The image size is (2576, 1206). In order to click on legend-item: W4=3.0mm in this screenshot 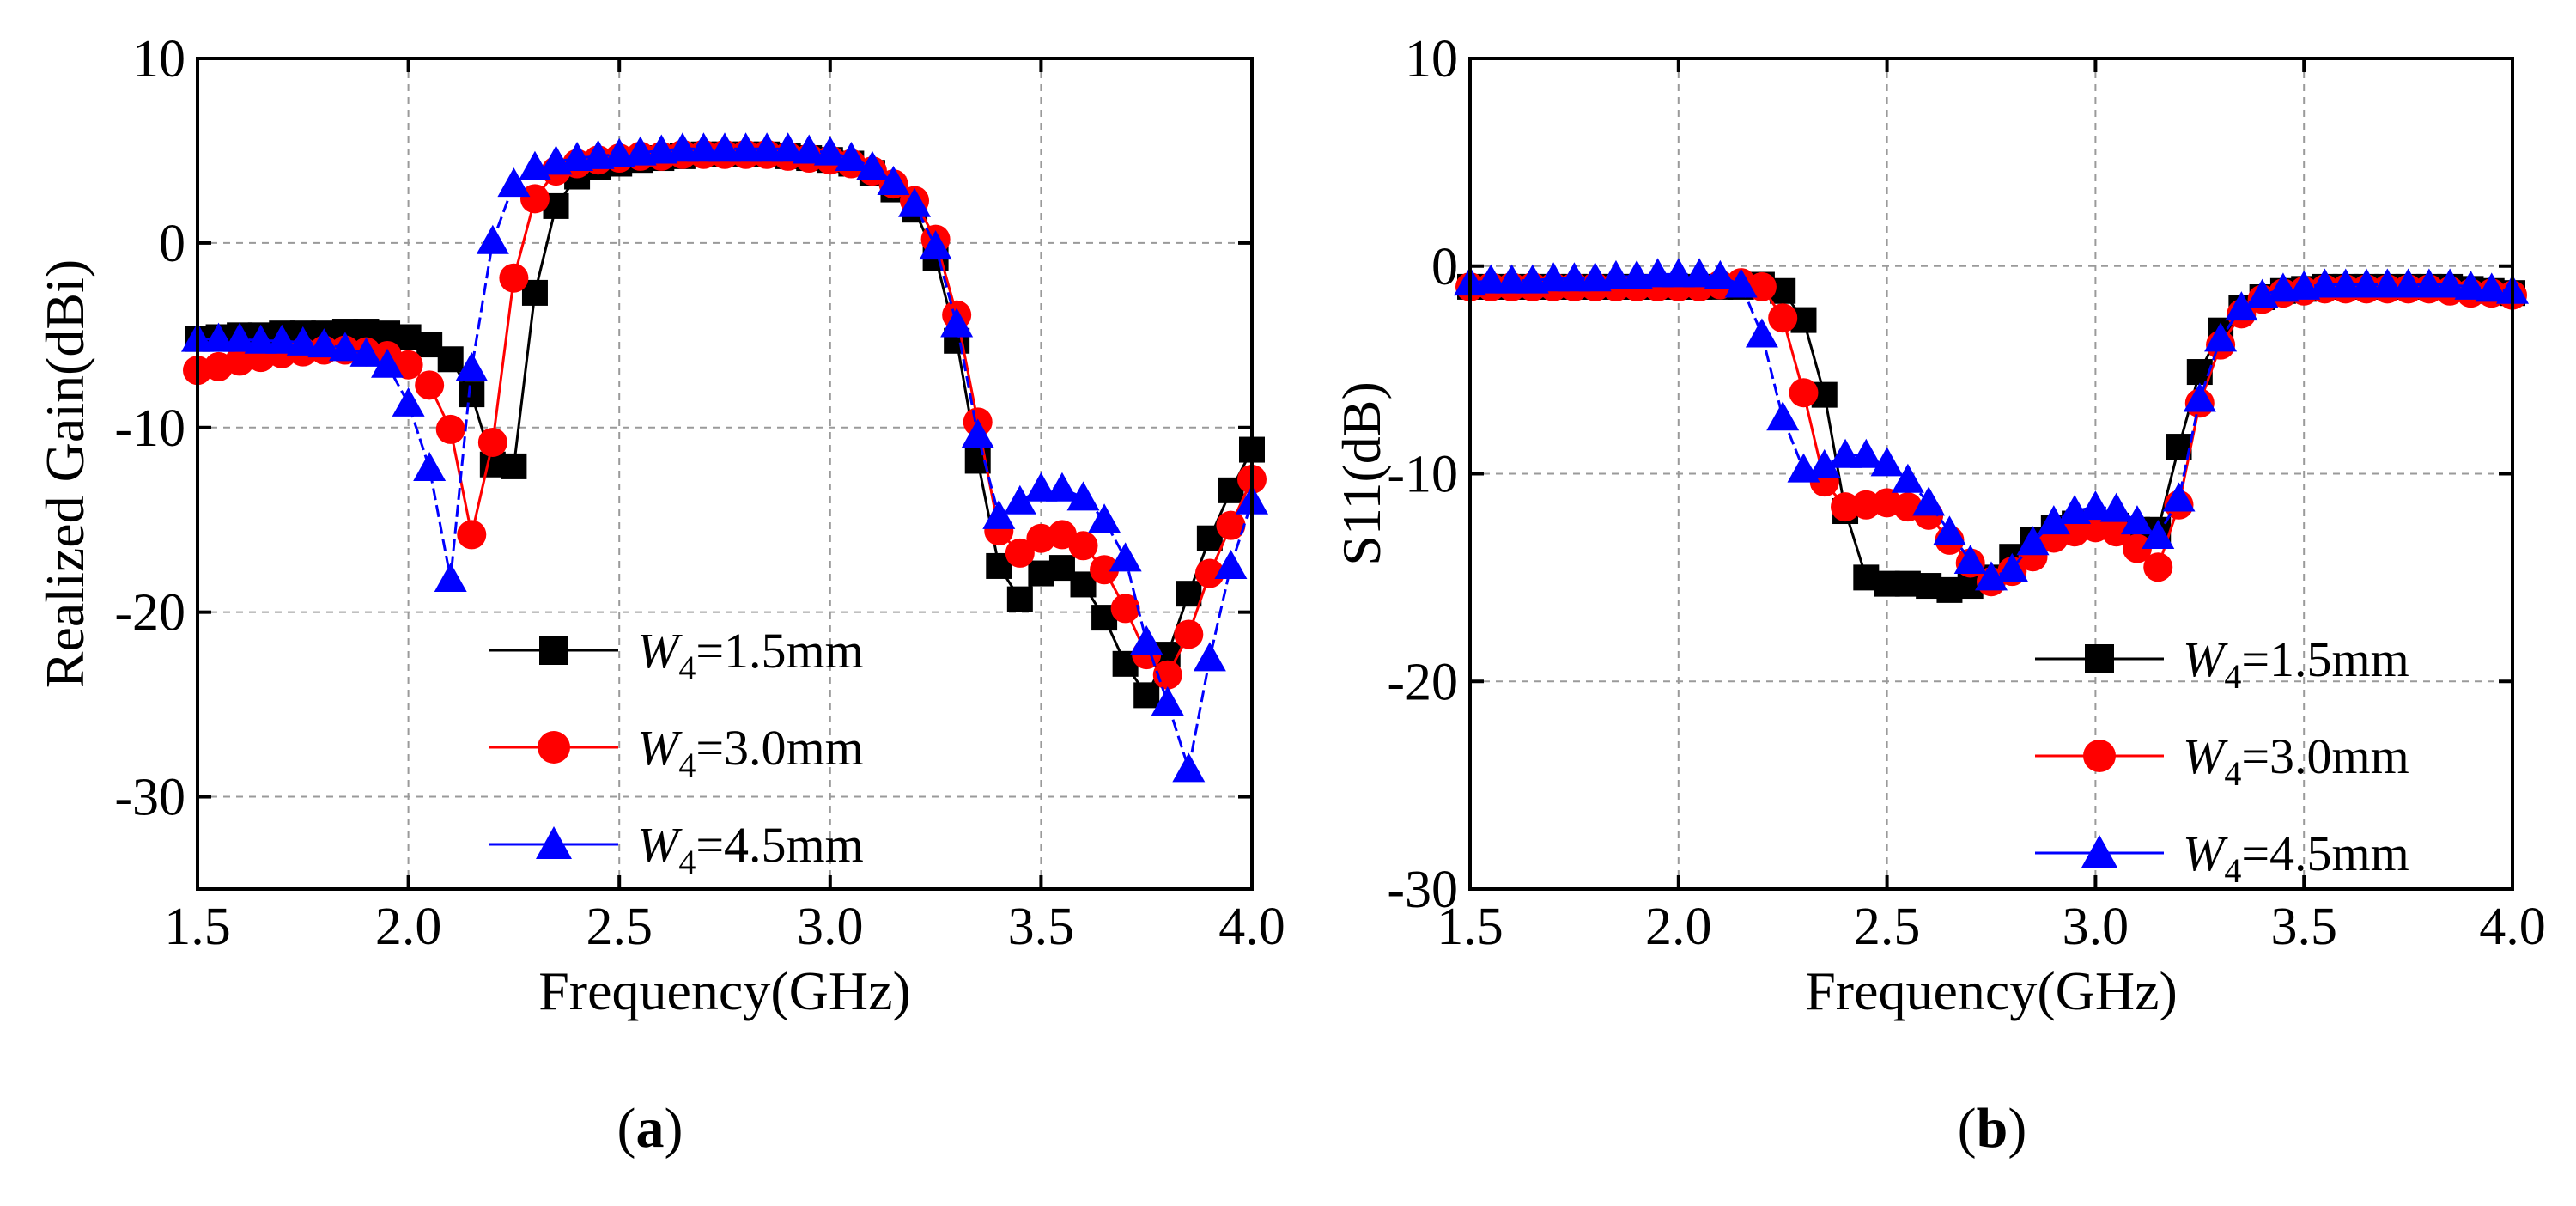, I will do `click(2222, 760)`.